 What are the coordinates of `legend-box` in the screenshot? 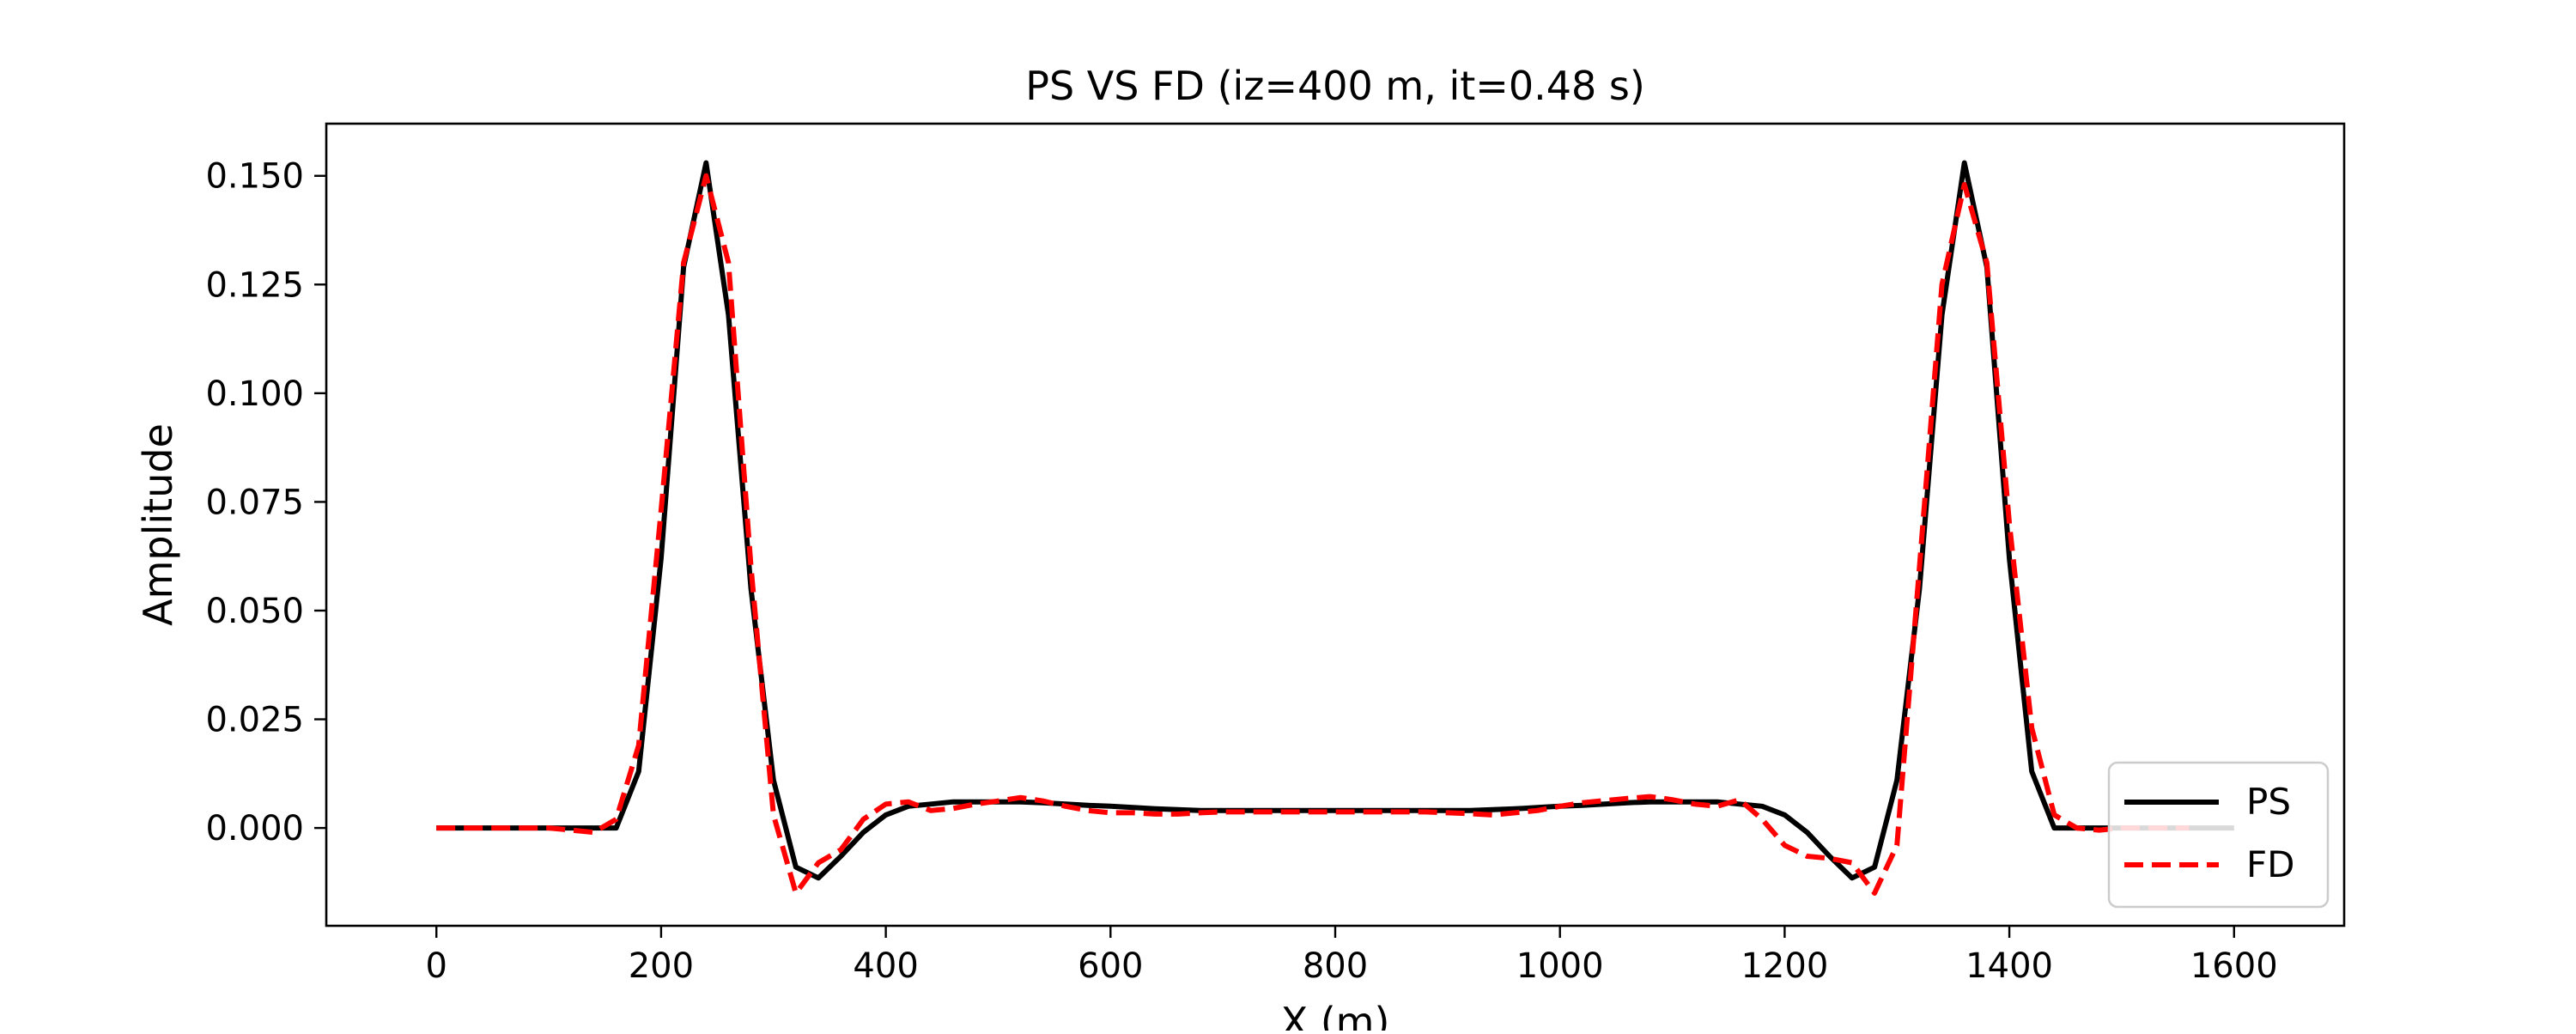 It's located at (2218, 835).